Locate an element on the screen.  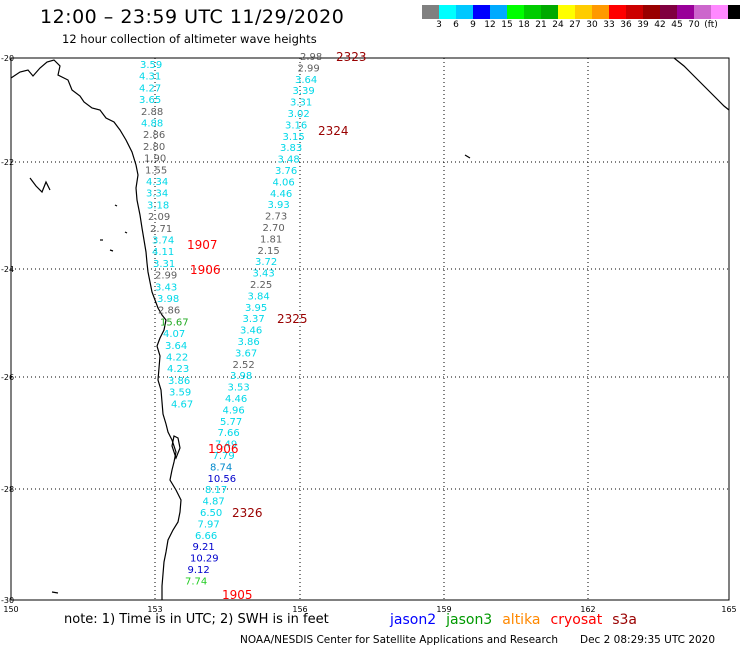
latitude-label: -26 is located at coordinates (7, 377).